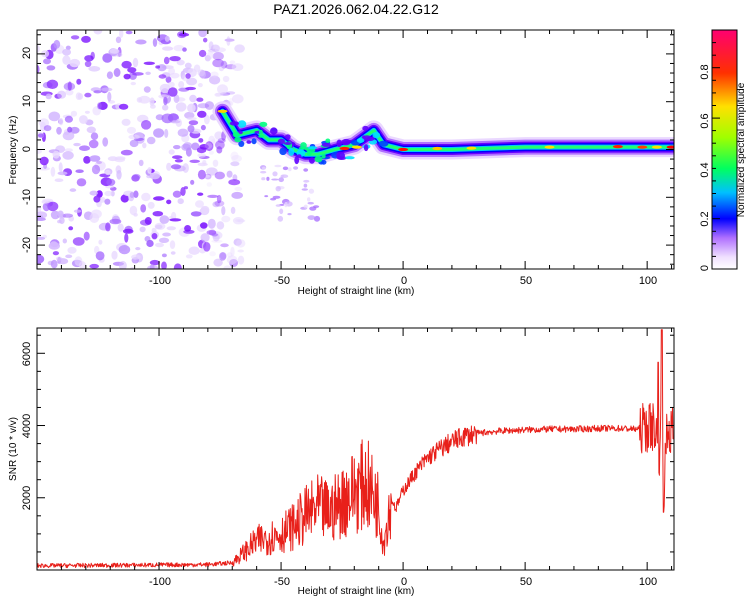  What do you see at coordinates (716, 156) in the screenshot?
I see `colorbar-ticks` at bounding box center [716, 156].